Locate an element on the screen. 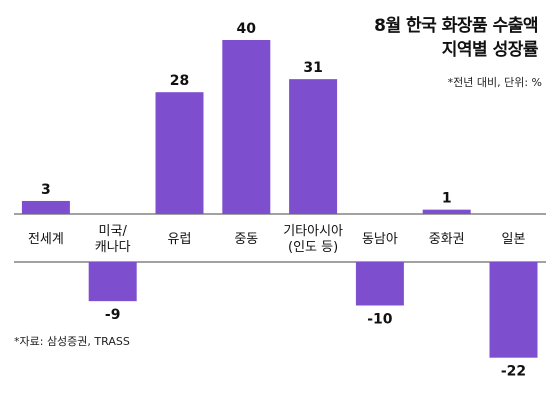 The width and height of the screenshot is (560, 420). data-label: -10 is located at coordinates (380, 320).